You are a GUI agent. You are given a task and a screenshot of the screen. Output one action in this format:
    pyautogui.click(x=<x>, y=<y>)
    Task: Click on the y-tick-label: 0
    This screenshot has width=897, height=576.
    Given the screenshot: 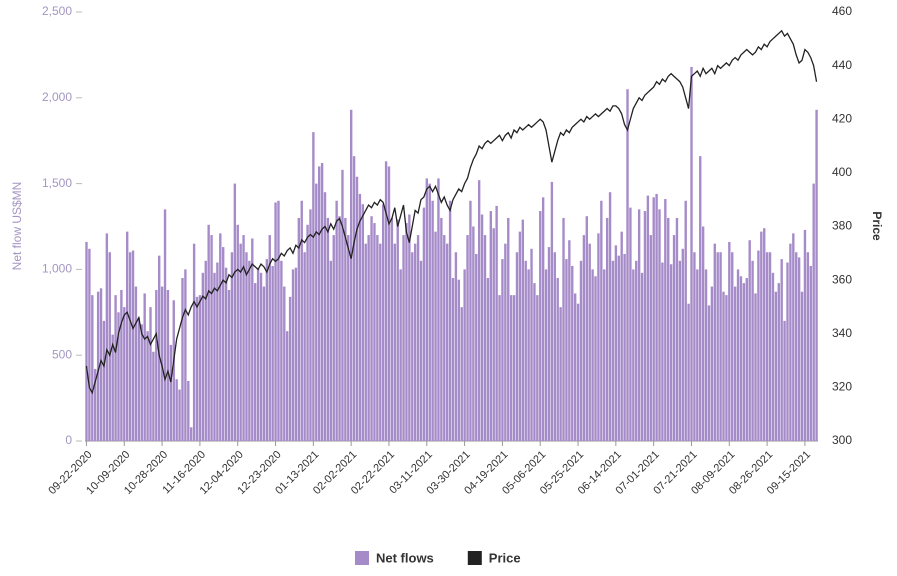 What is the action you would take?
    pyautogui.click(x=68, y=440)
    